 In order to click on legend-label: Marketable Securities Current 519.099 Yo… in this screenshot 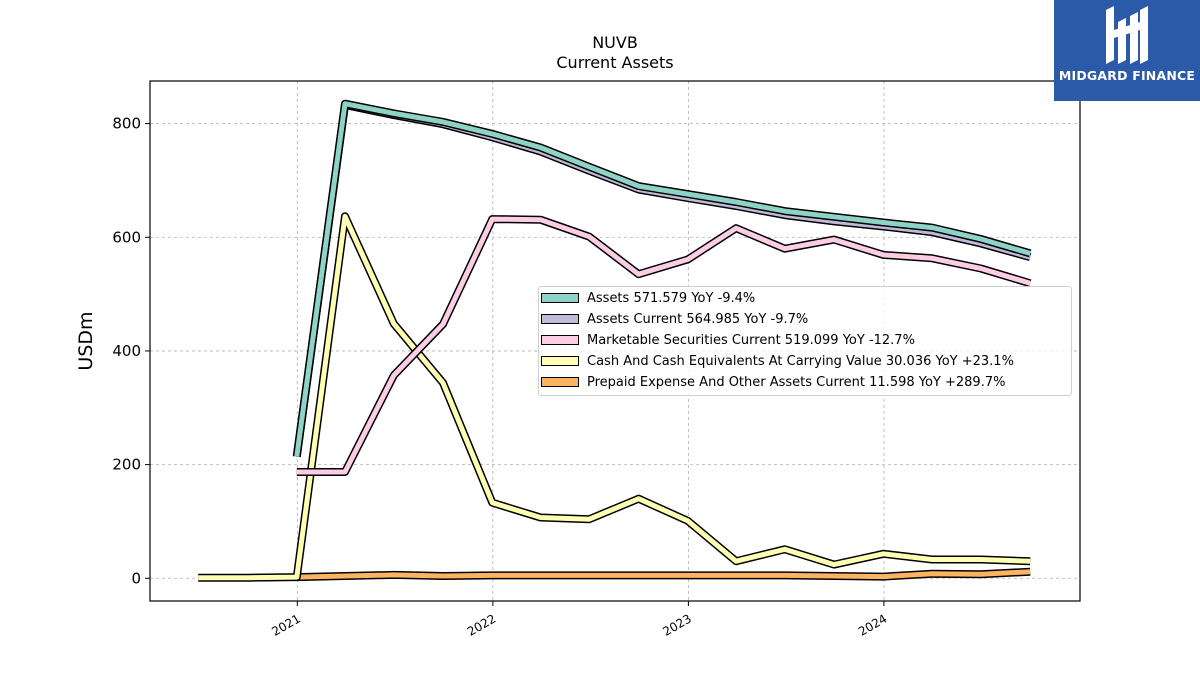, I will do `click(751, 340)`.